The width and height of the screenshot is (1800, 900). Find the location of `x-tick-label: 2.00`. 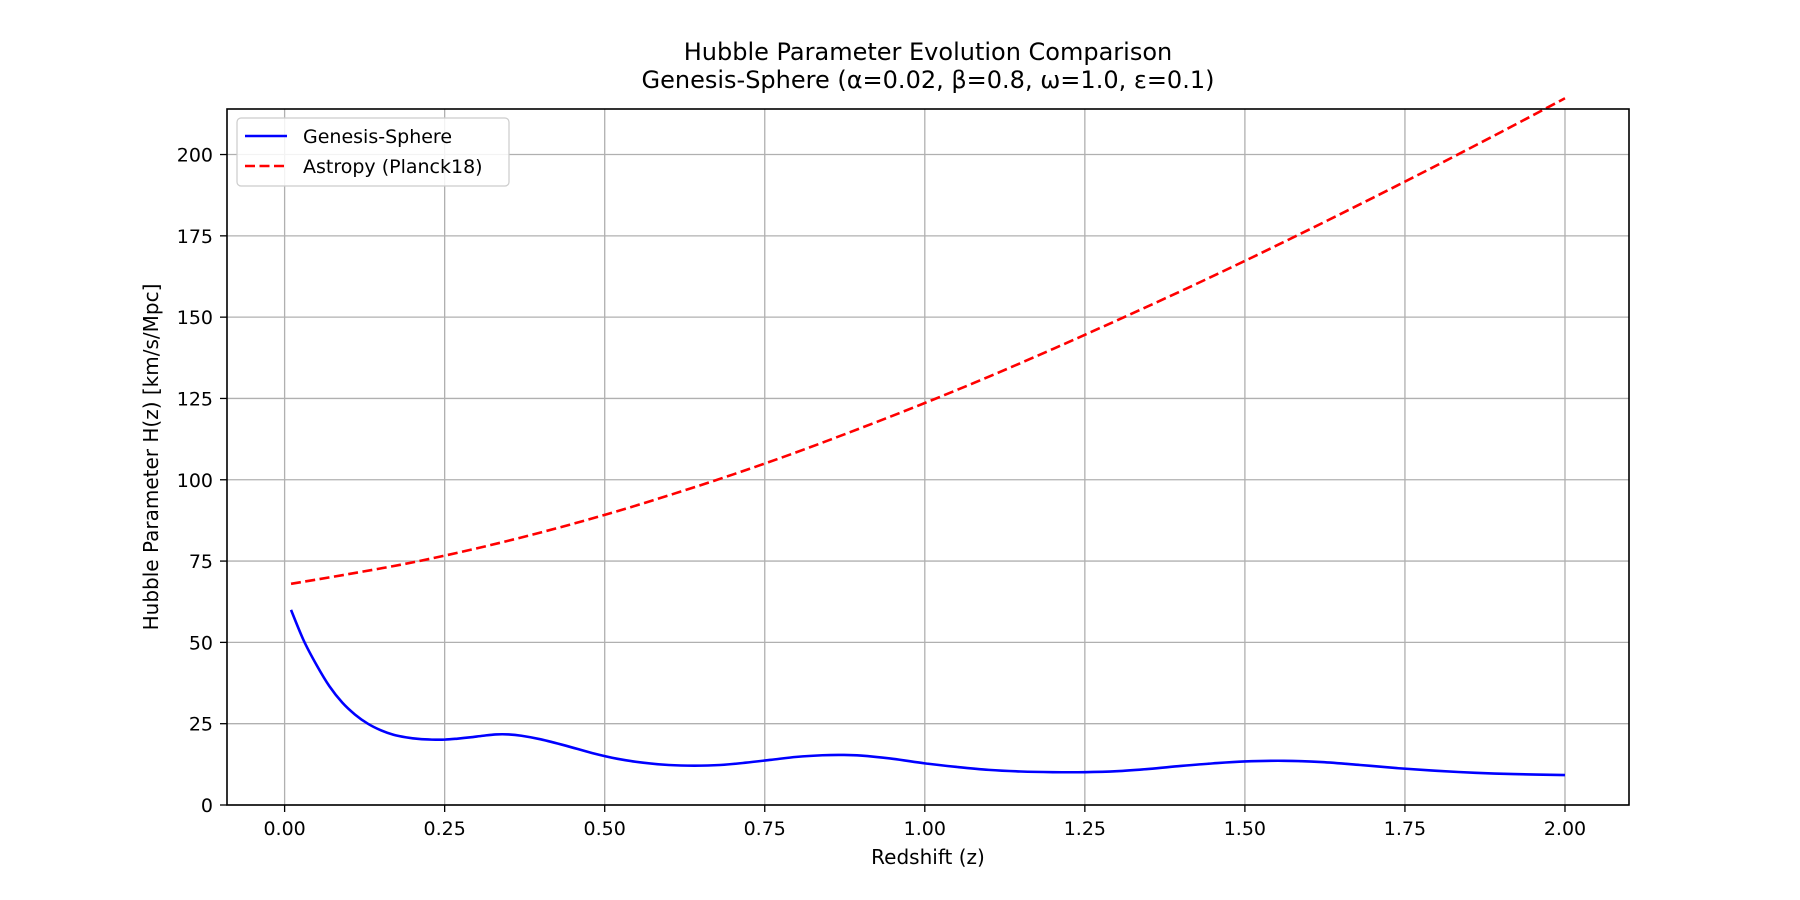

x-tick-label: 2.00 is located at coordinates (1565, 829).